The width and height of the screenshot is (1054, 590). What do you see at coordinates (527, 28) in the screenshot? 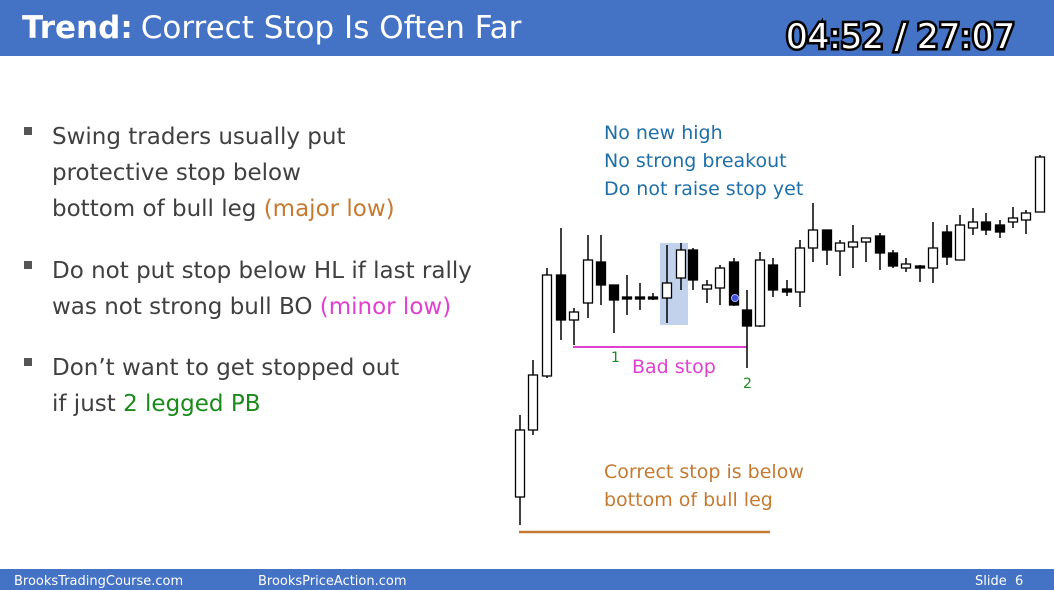
I see `header-bar` at bounding box center [527, 28].